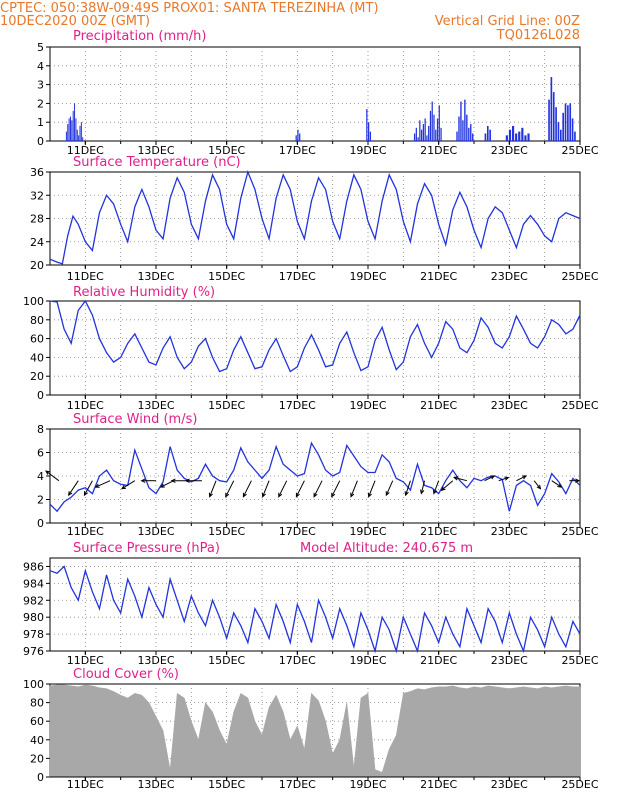 The image size is (618, 800). What do you see at coordinates (509, 150) in the screenshot?
I see `precip-xtick-label: 23DEC` at bounding box center [509, 150].